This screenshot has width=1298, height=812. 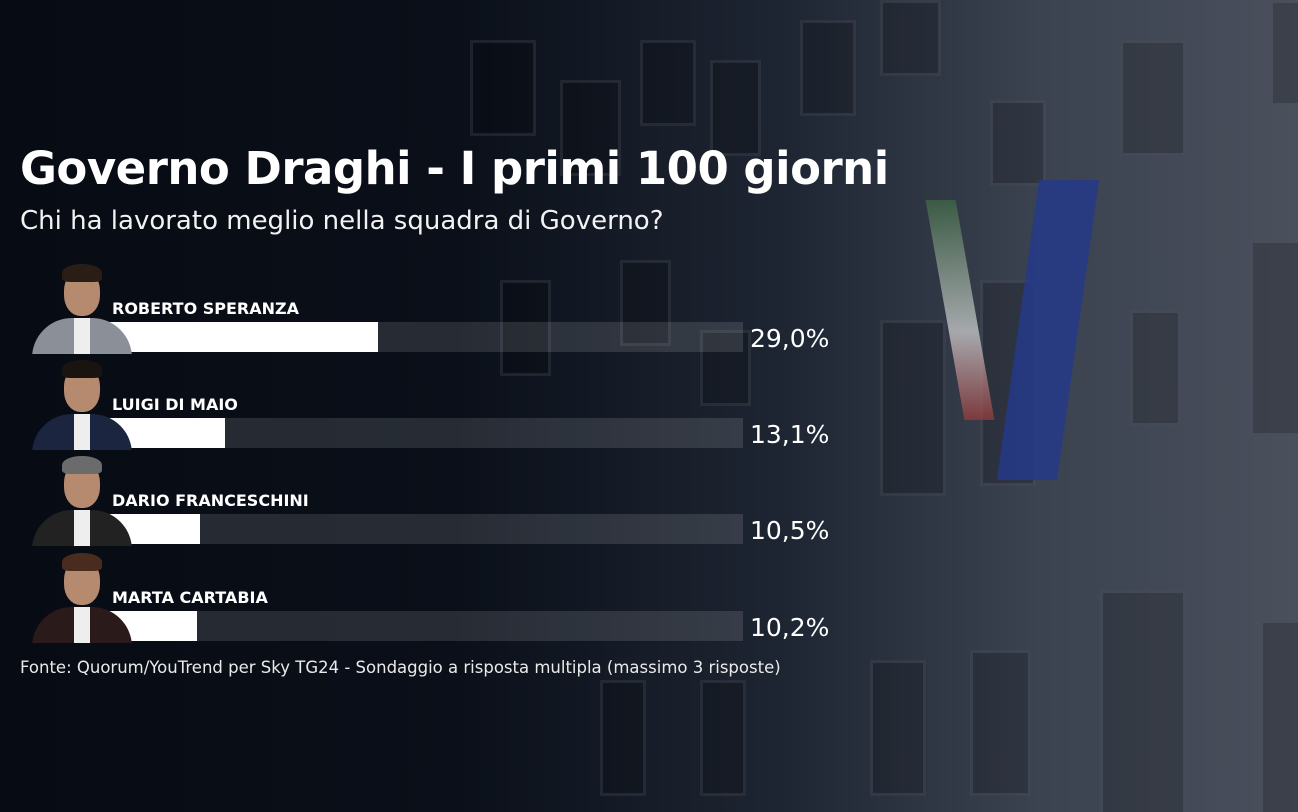 I want to click on bar-row: LUIGI DI MAIO 13,1%, so click(x=450, y=408).